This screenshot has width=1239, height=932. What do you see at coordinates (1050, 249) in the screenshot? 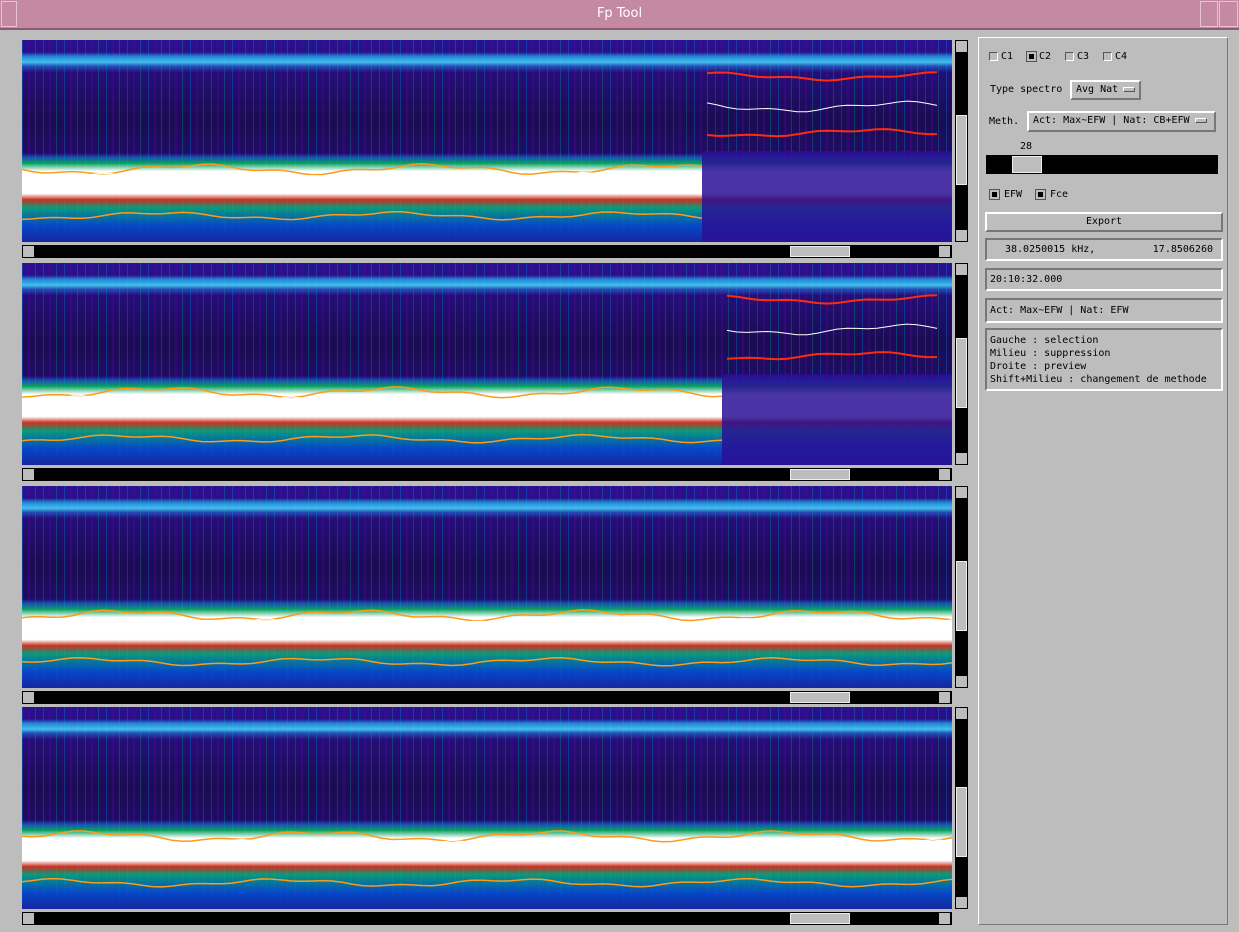
I see `cursor-frequency: 38.0250015 kHz,` at bounding box center [1050, 249].